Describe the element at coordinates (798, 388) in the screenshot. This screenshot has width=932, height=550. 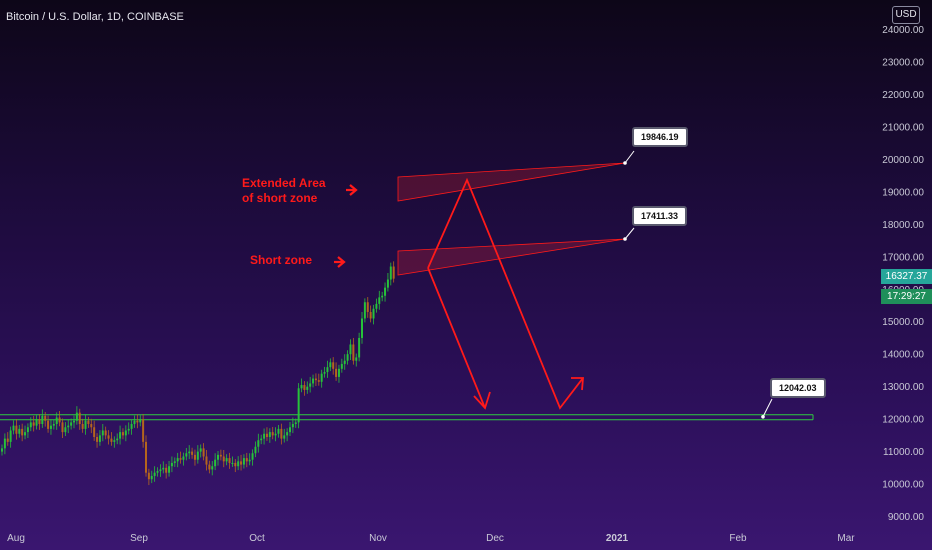
I see `callout-support: 12042.03` at that location.